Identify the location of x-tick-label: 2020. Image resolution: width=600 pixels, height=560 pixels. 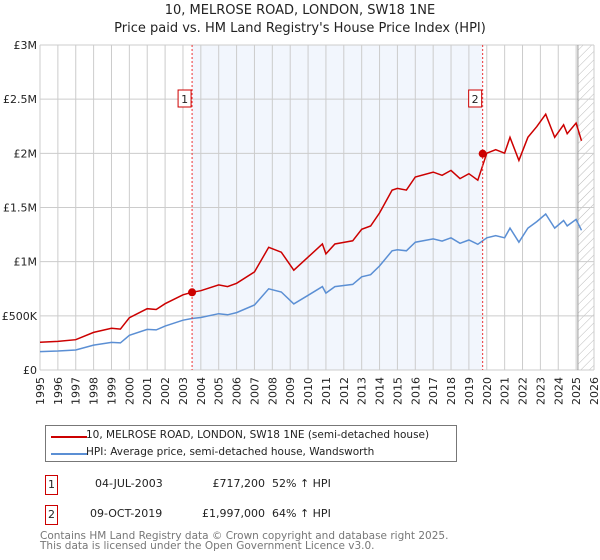
(487, 391).